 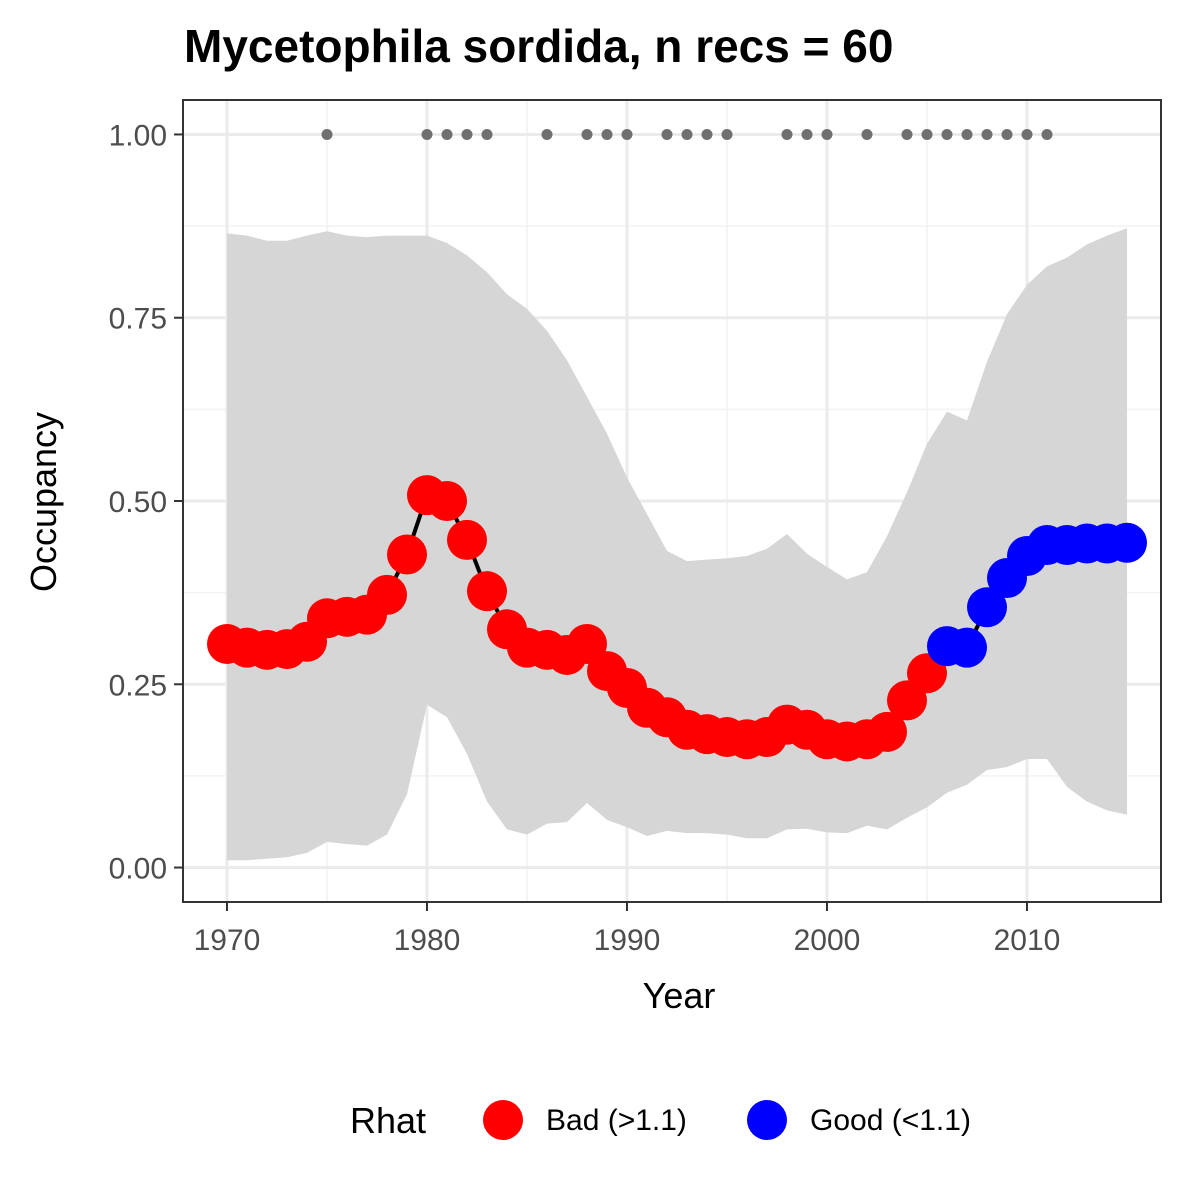 I want to click on legend-key-bad, so click(x=503, y=1120).